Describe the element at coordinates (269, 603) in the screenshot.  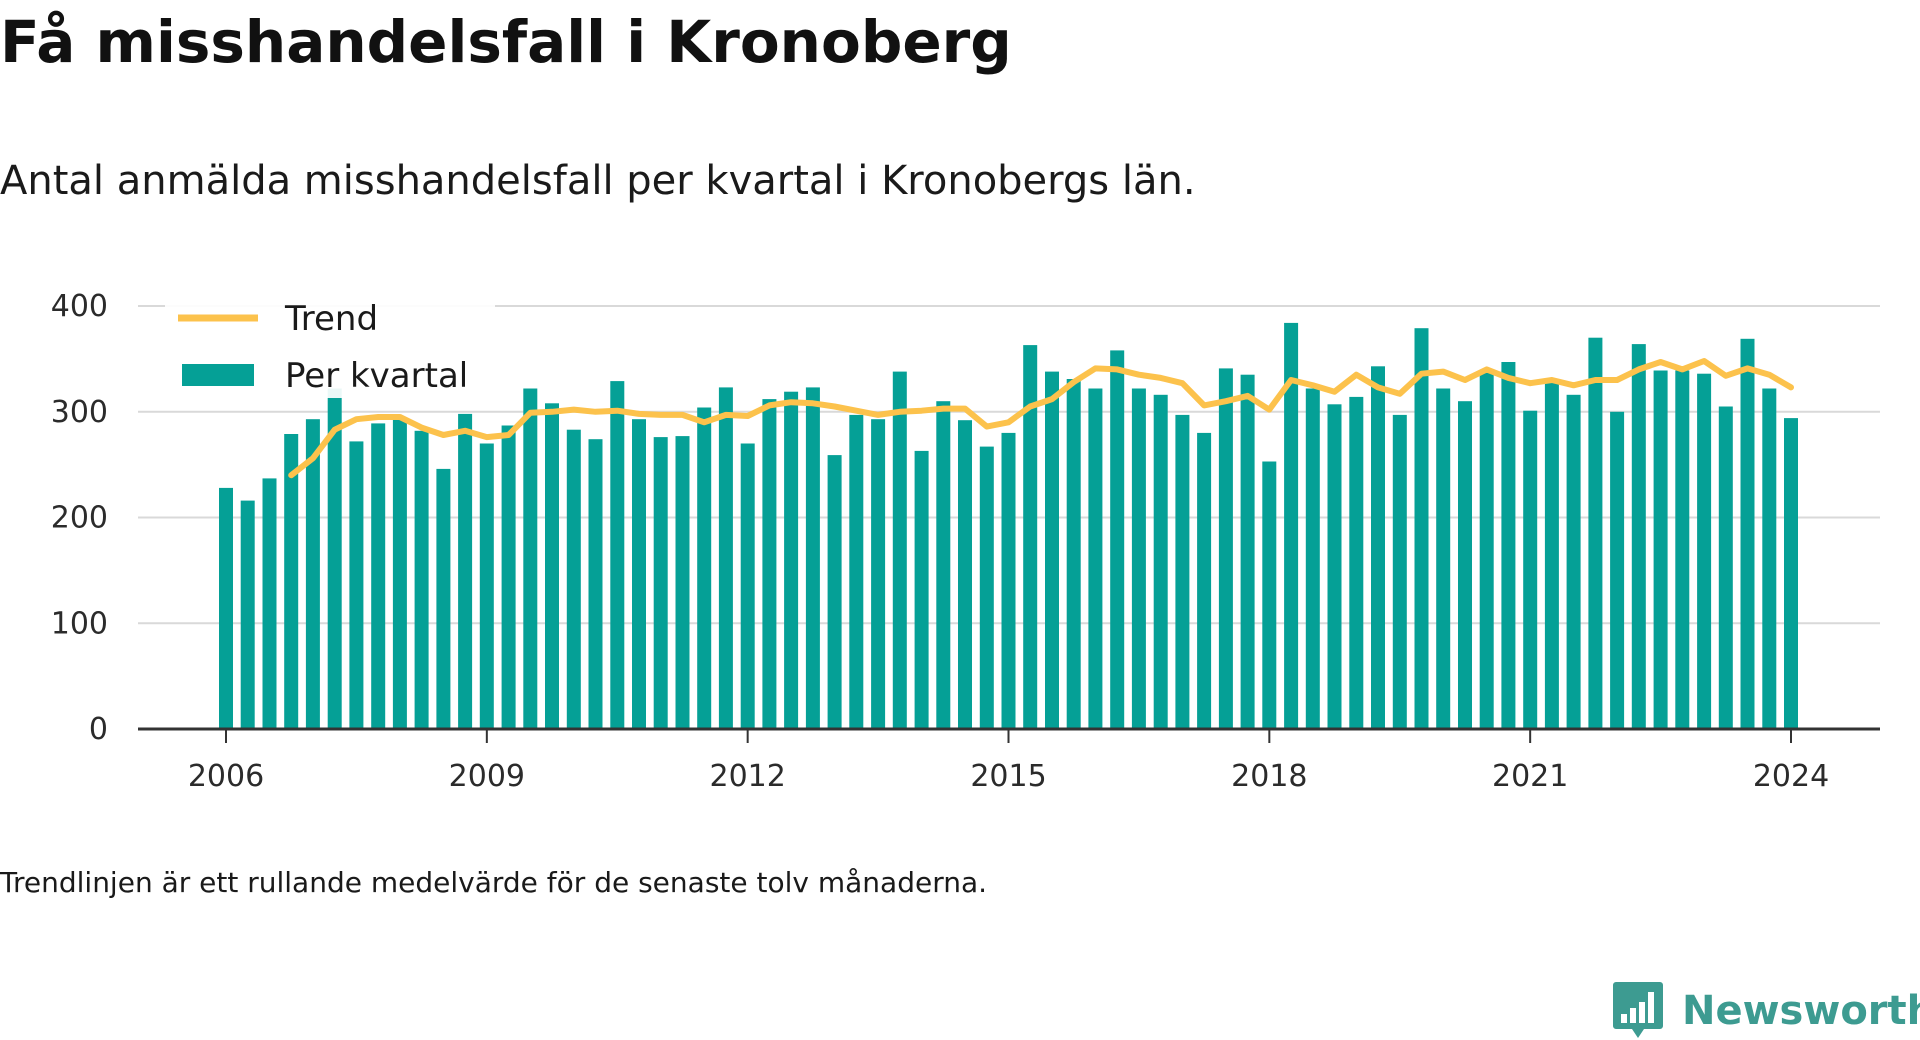
I see `bar-2006-Q3` at that location.